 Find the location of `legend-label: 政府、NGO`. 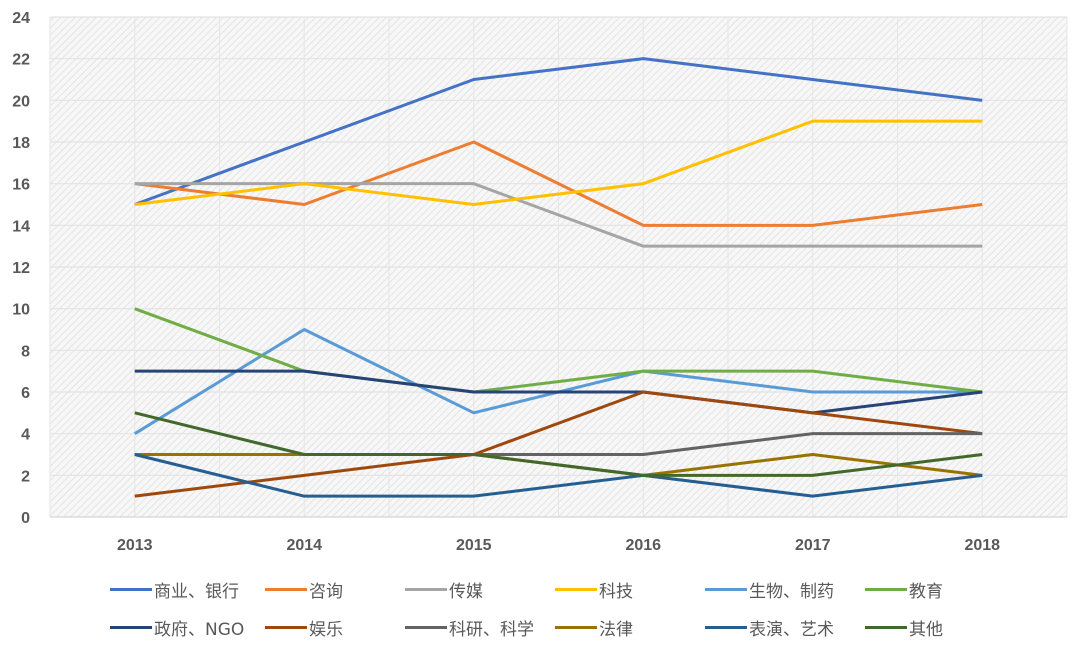

legend-label: 政府、NGO is located at coordinates (199, 629).